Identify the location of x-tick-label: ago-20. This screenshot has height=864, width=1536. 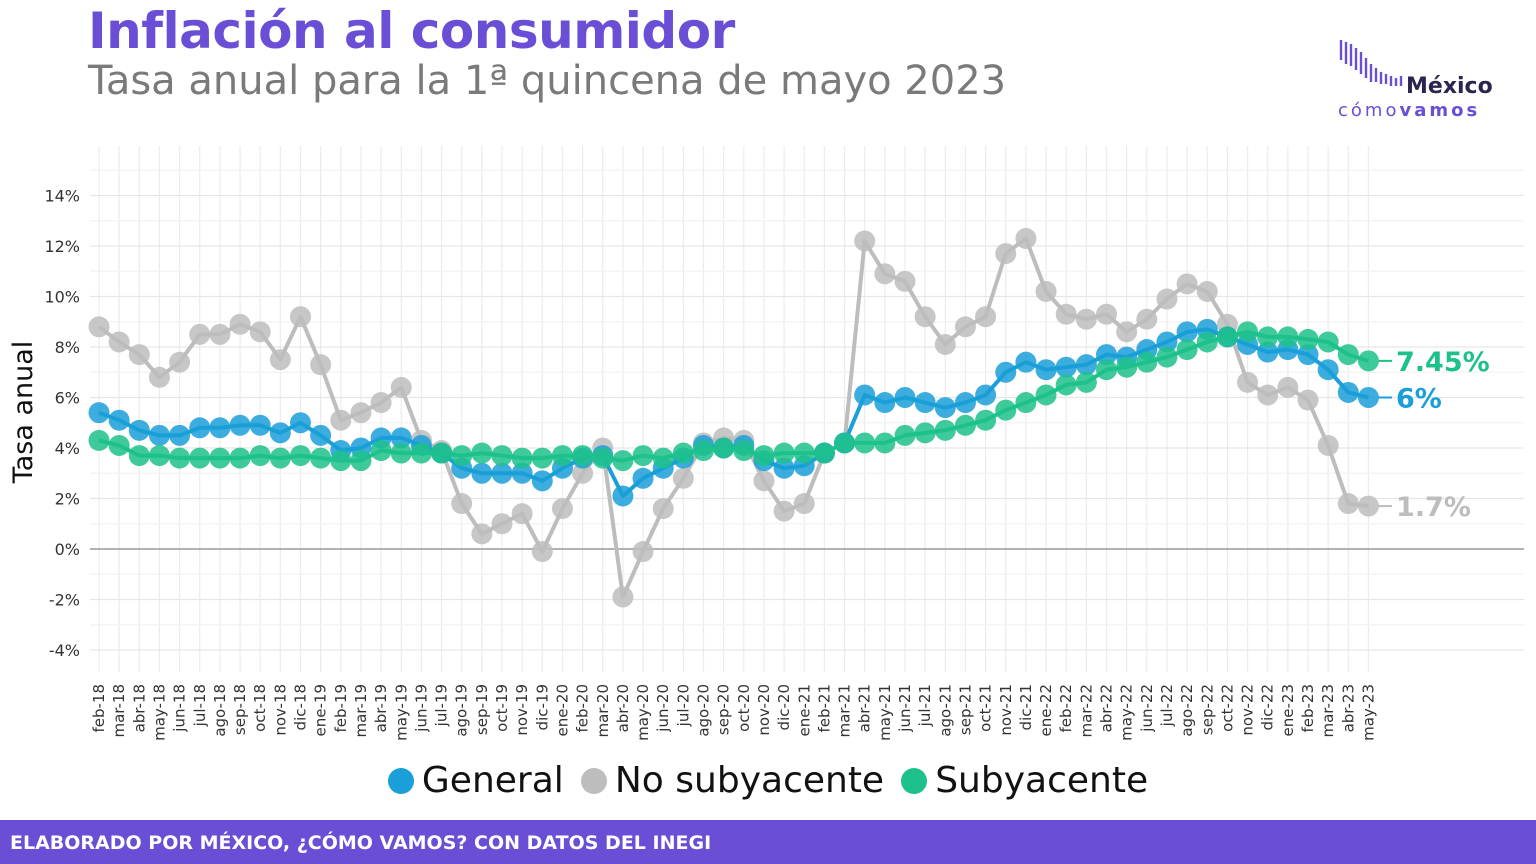
(704, 710).